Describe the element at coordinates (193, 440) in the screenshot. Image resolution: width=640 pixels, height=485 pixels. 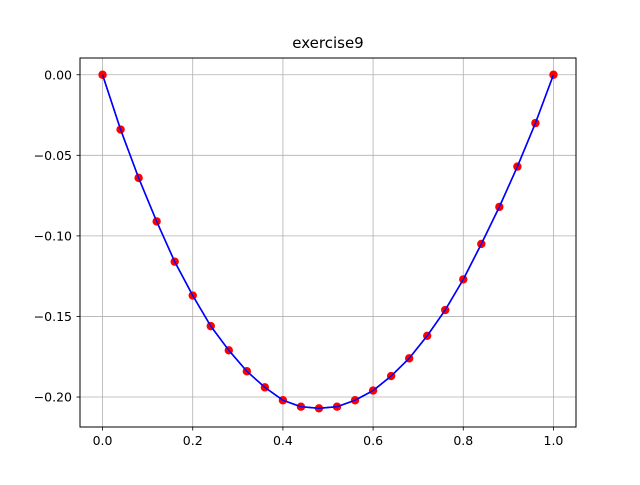
I see `x-tick-label: 0.2` at that location.